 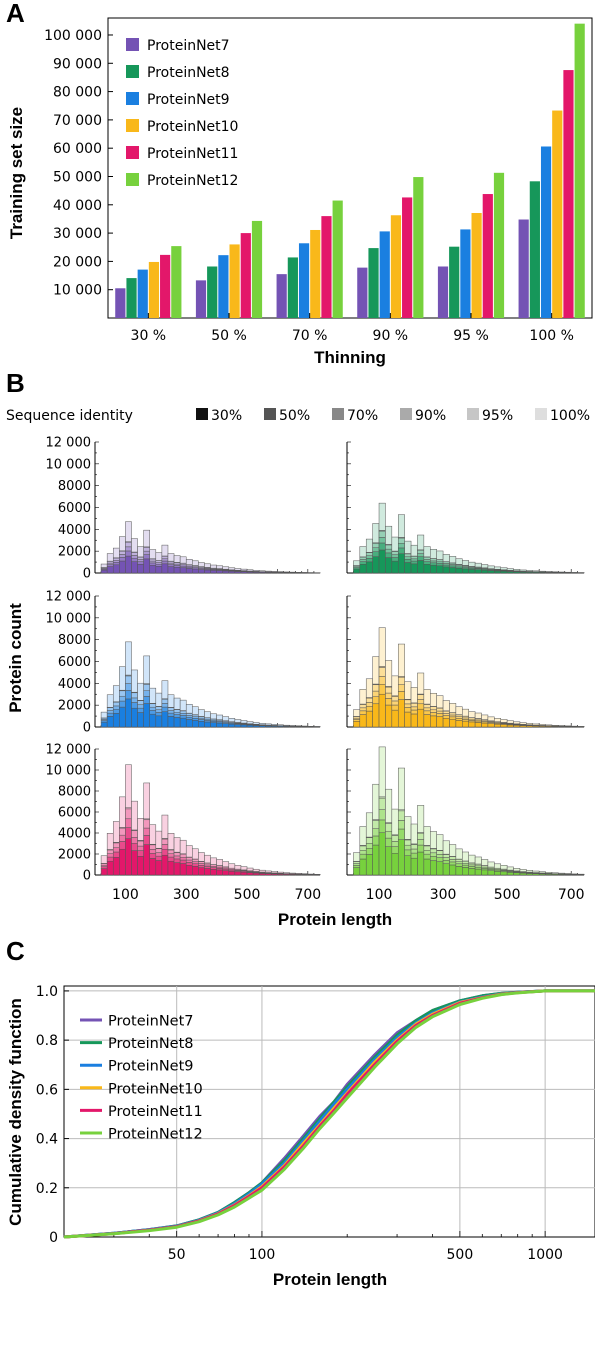 I want to click on panel-letter-a: A, so click(x=15, y=14).